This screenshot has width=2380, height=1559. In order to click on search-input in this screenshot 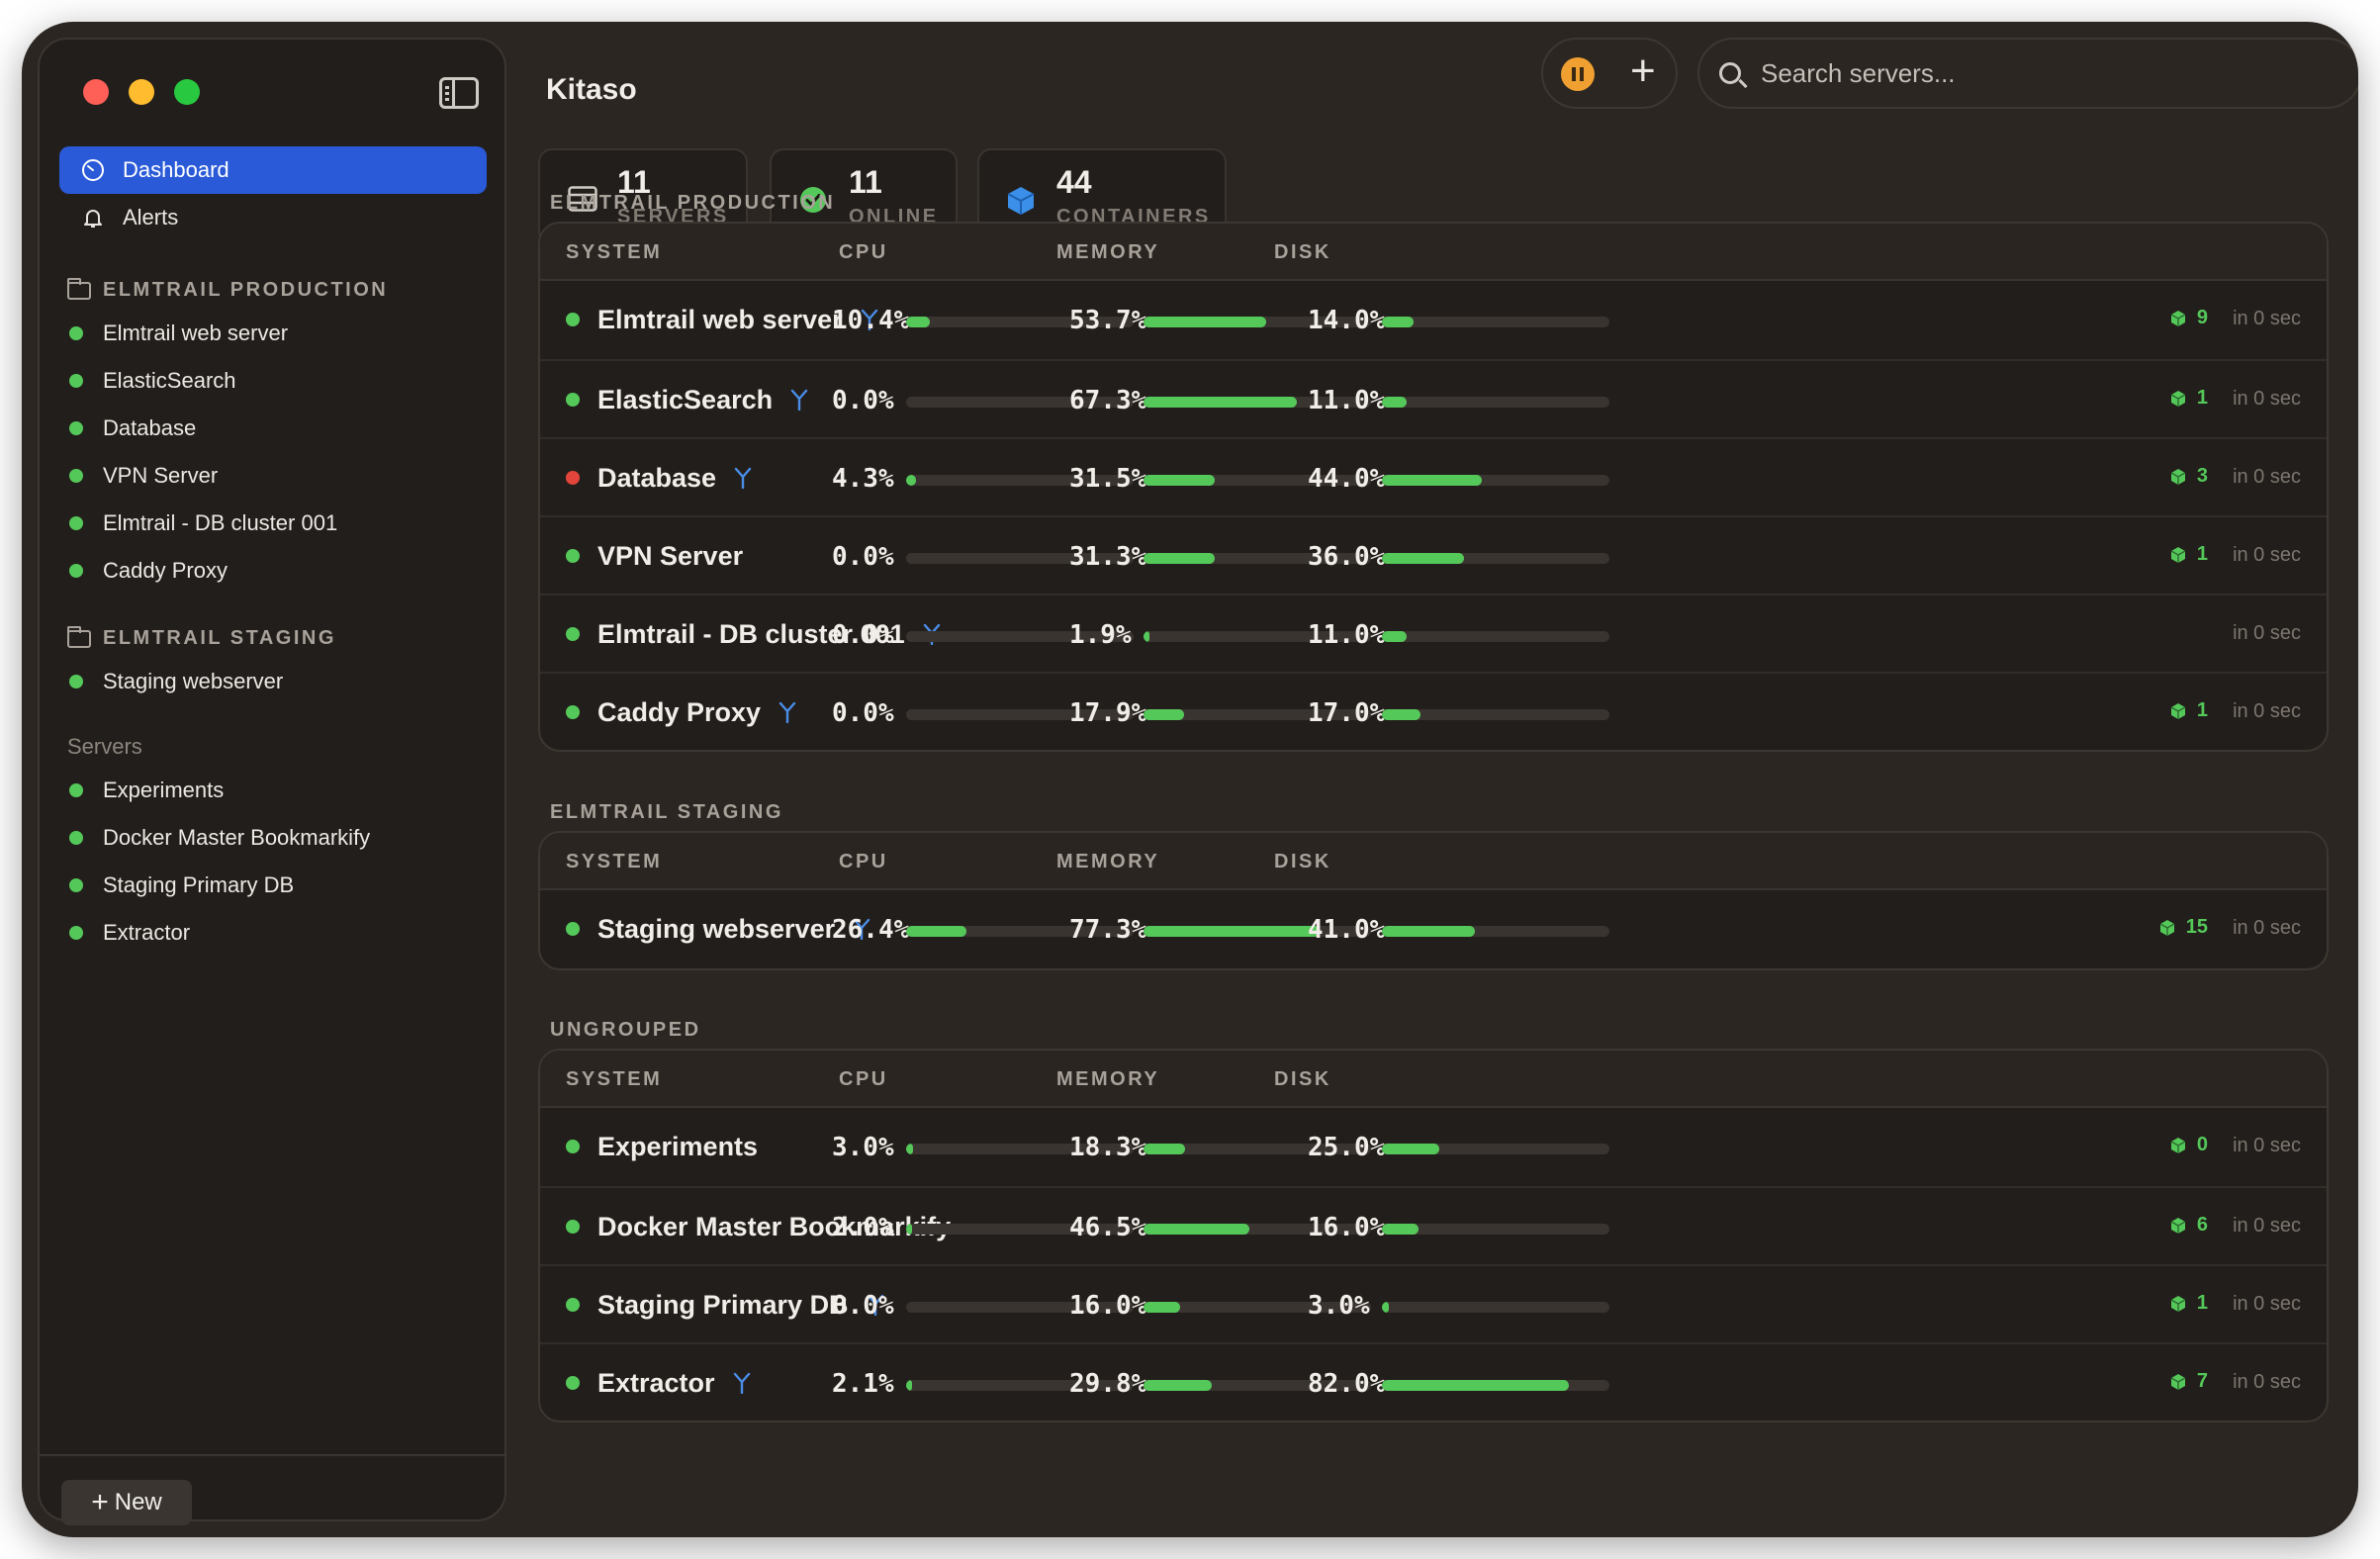, I will do `click(2038, 73)`.